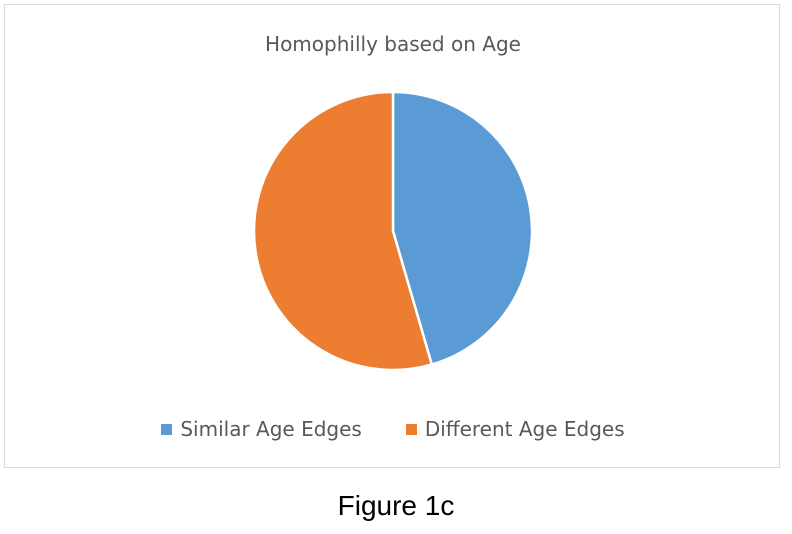 Image resolution: width=792 pixels, height=534 pixels. What do you see at coordinates (411, 429) in the screenshot?
I see `legend-swatch-different` at bounding box center [411, 429].